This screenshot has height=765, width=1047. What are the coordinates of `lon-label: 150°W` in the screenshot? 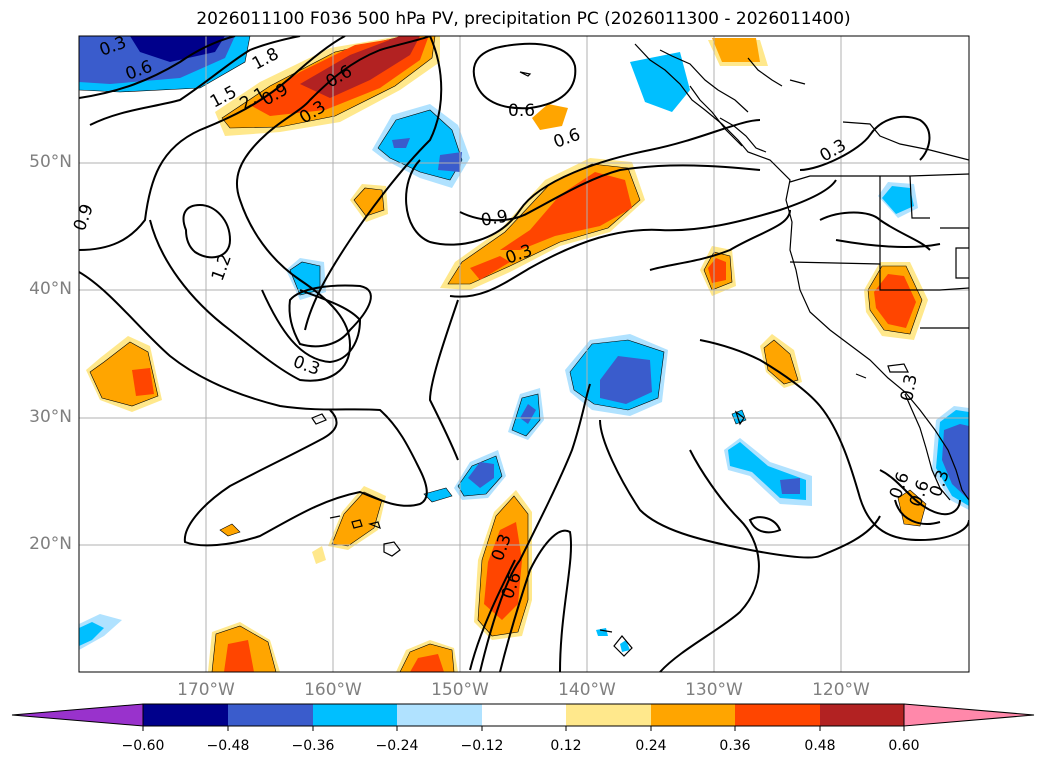 It's located at (460, 690).